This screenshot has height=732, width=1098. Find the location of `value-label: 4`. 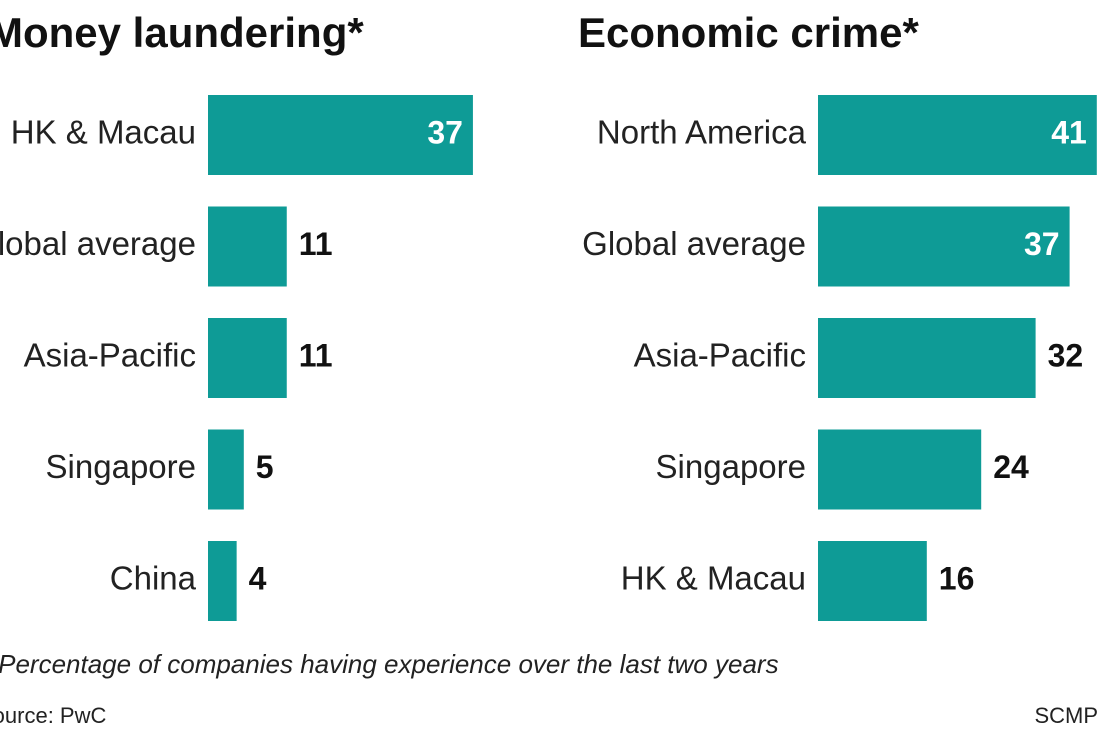

value-label: 4 is located at coordinates (258, 578).